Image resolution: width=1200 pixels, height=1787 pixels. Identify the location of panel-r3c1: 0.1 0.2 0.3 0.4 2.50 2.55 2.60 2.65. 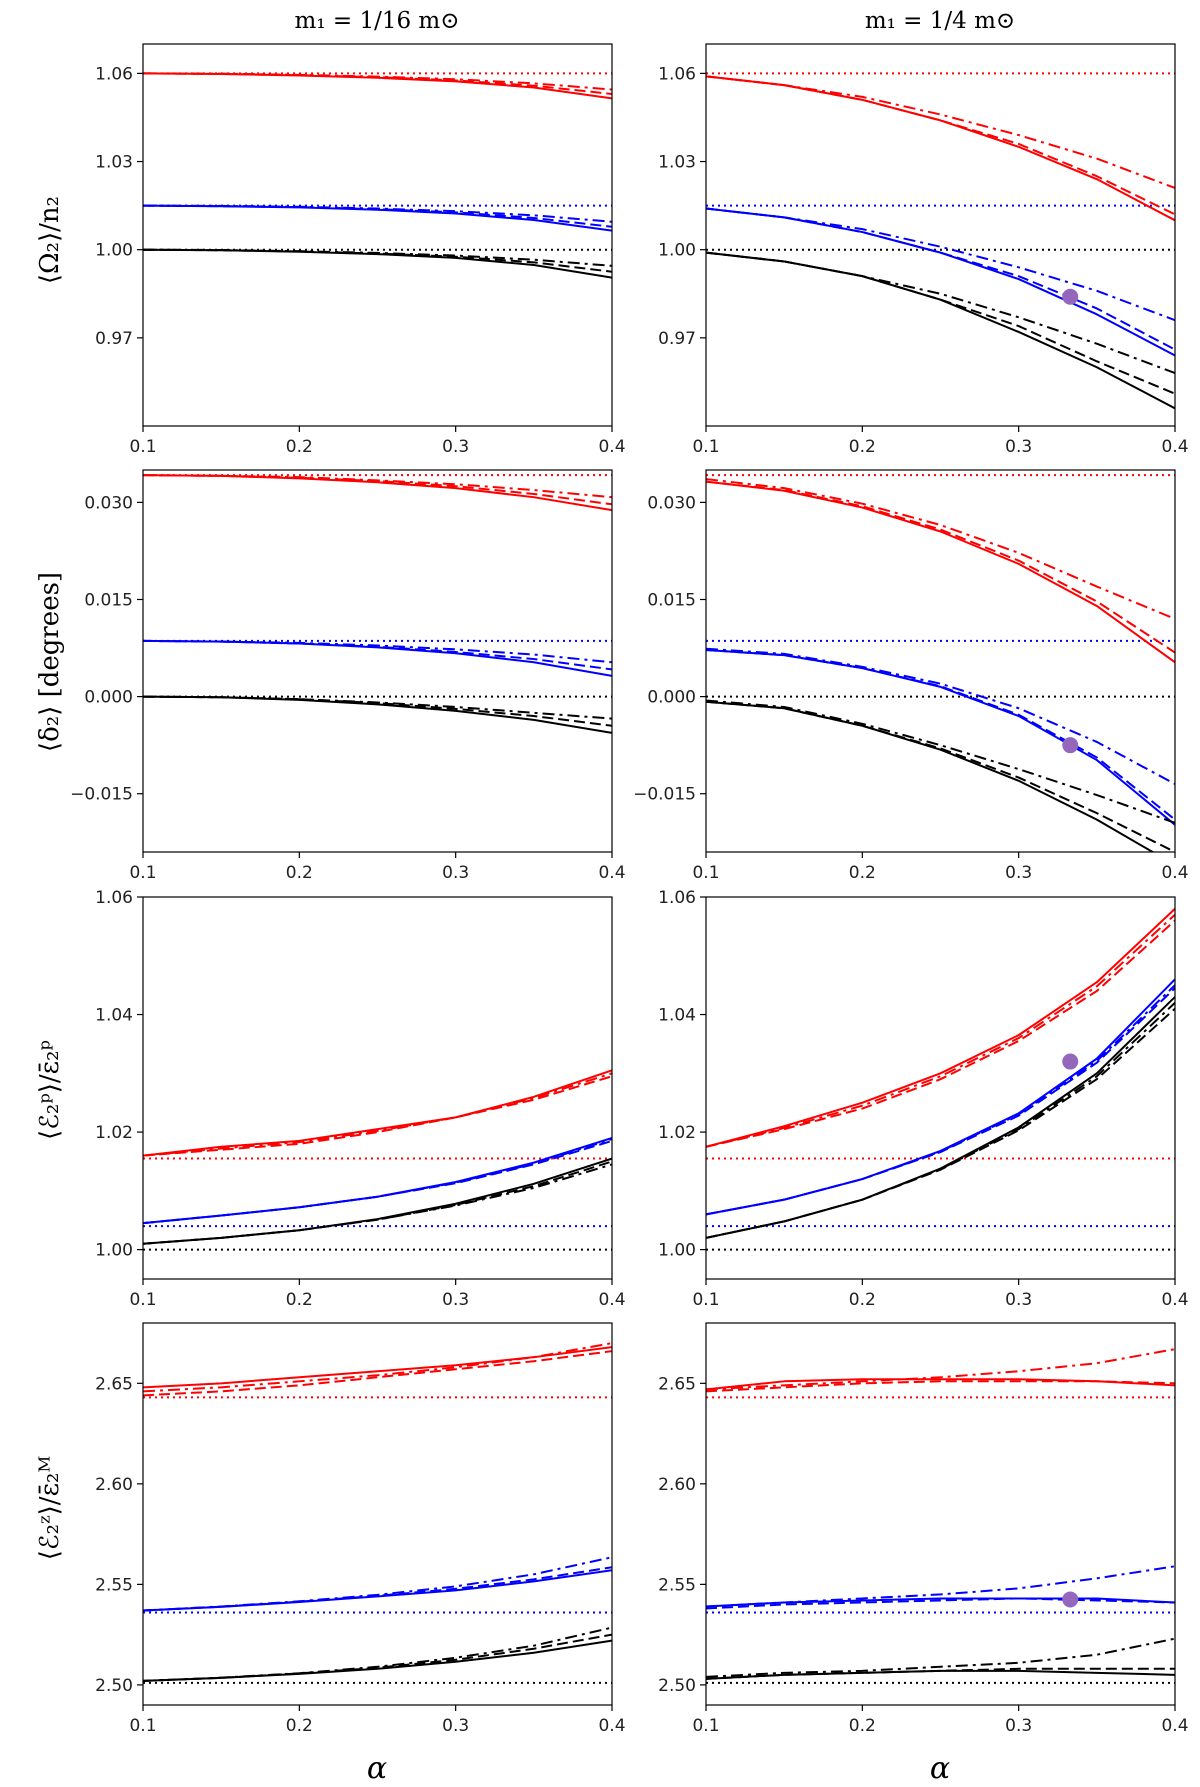
(923, 1529).